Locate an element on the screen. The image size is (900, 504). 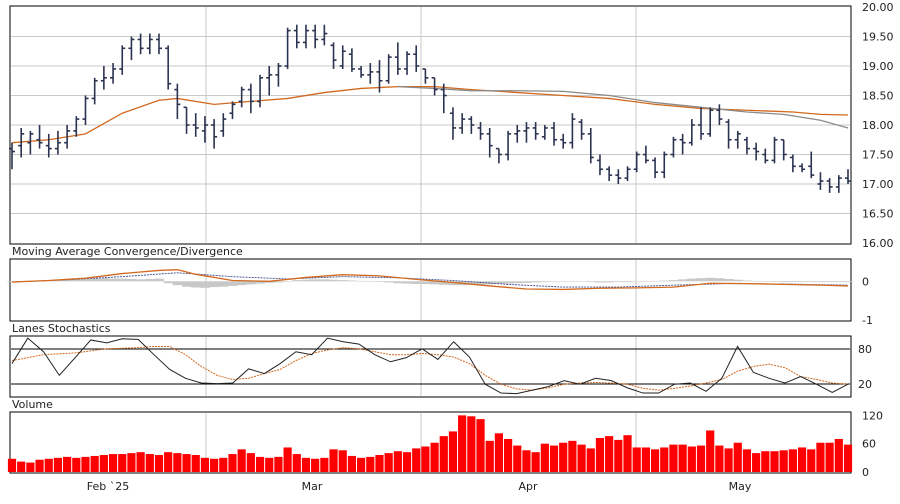
volume-bars is located at coordinates (430, 443).